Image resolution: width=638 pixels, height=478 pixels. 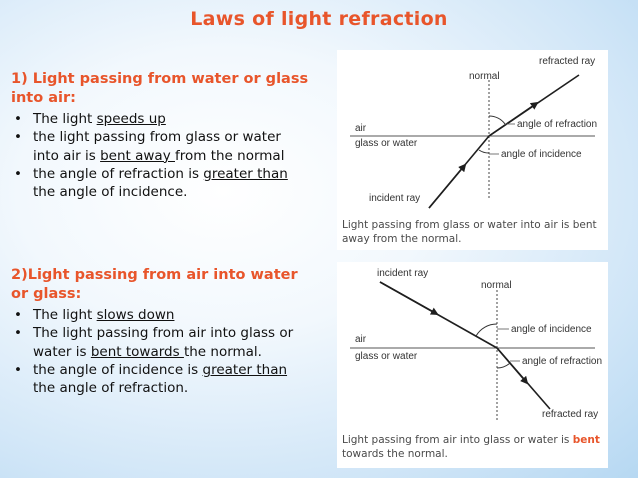 I want to click on caption-text: towards the normal., so click(x=395, y=454).